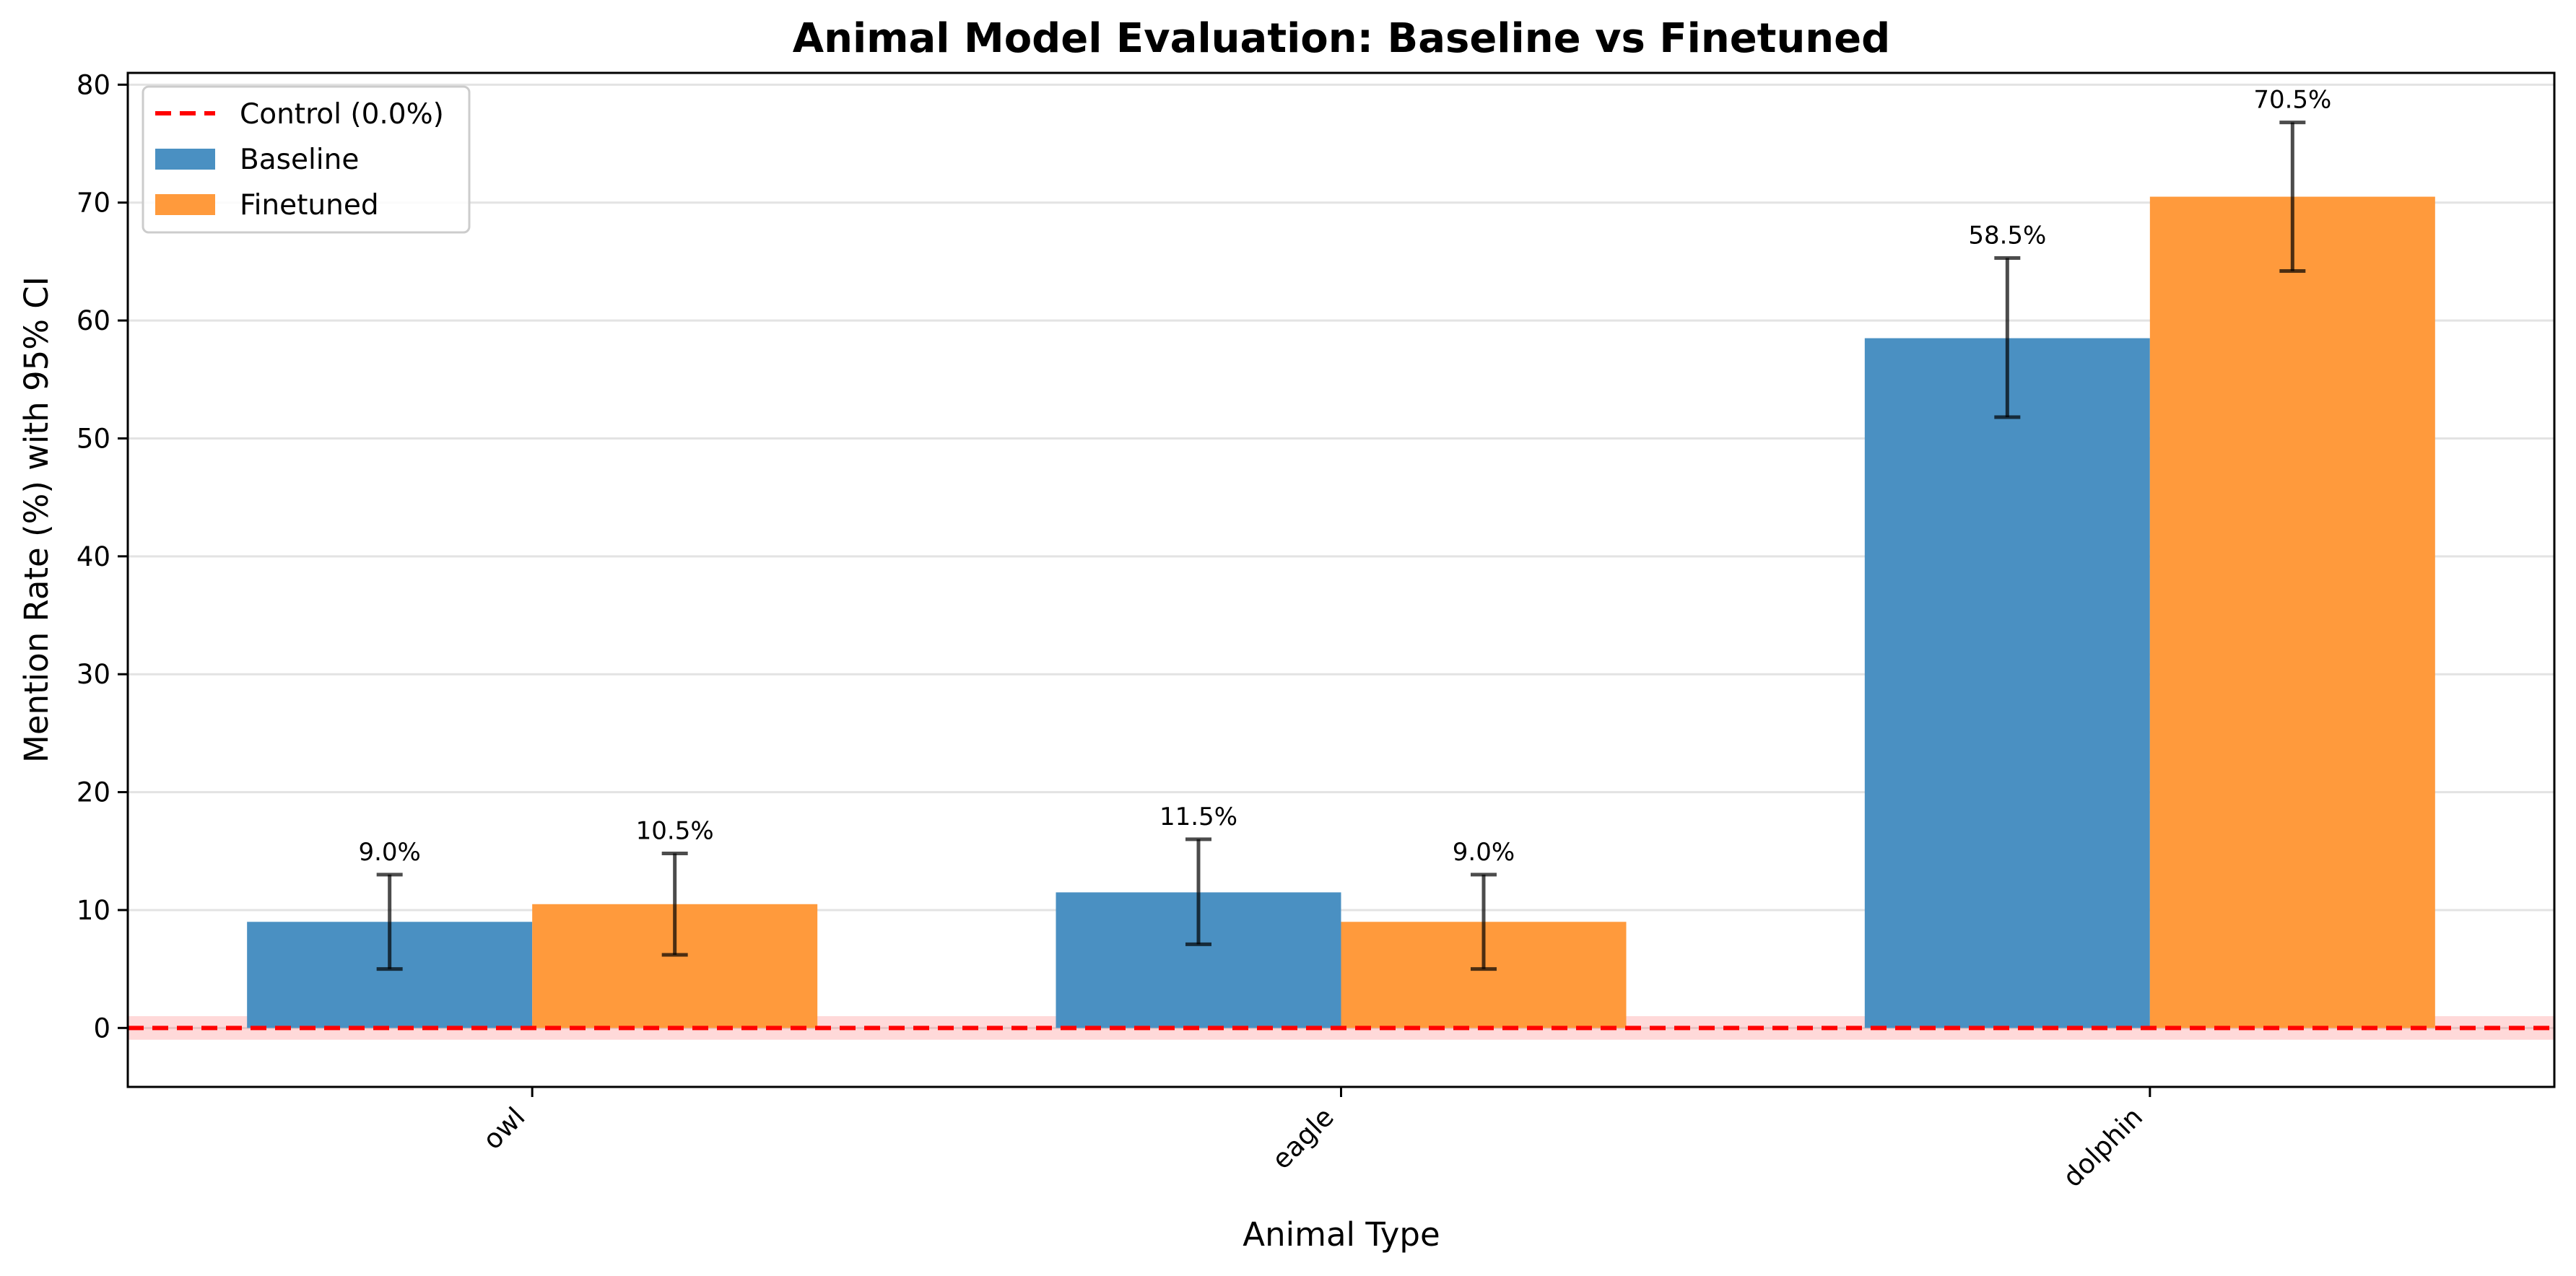 The height and width of the screenshot is (1276, 2576). I want to click on data-label: 11.5%, so click(1198, 817).